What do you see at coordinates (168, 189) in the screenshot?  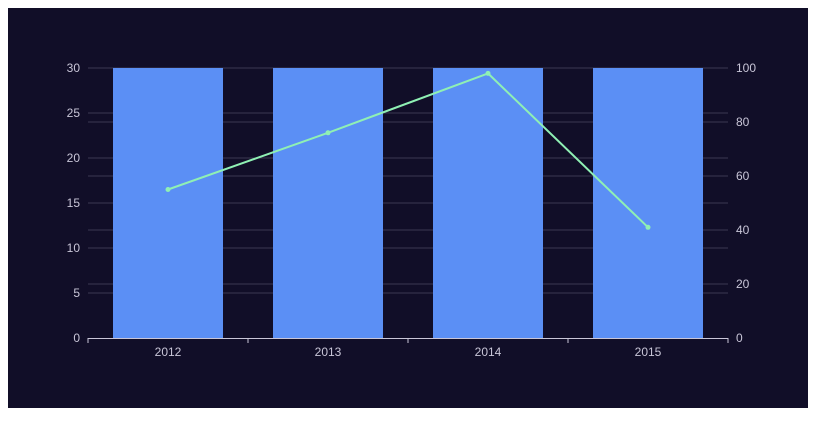 I see `line-point-2012` at bounding box center [168, 189].